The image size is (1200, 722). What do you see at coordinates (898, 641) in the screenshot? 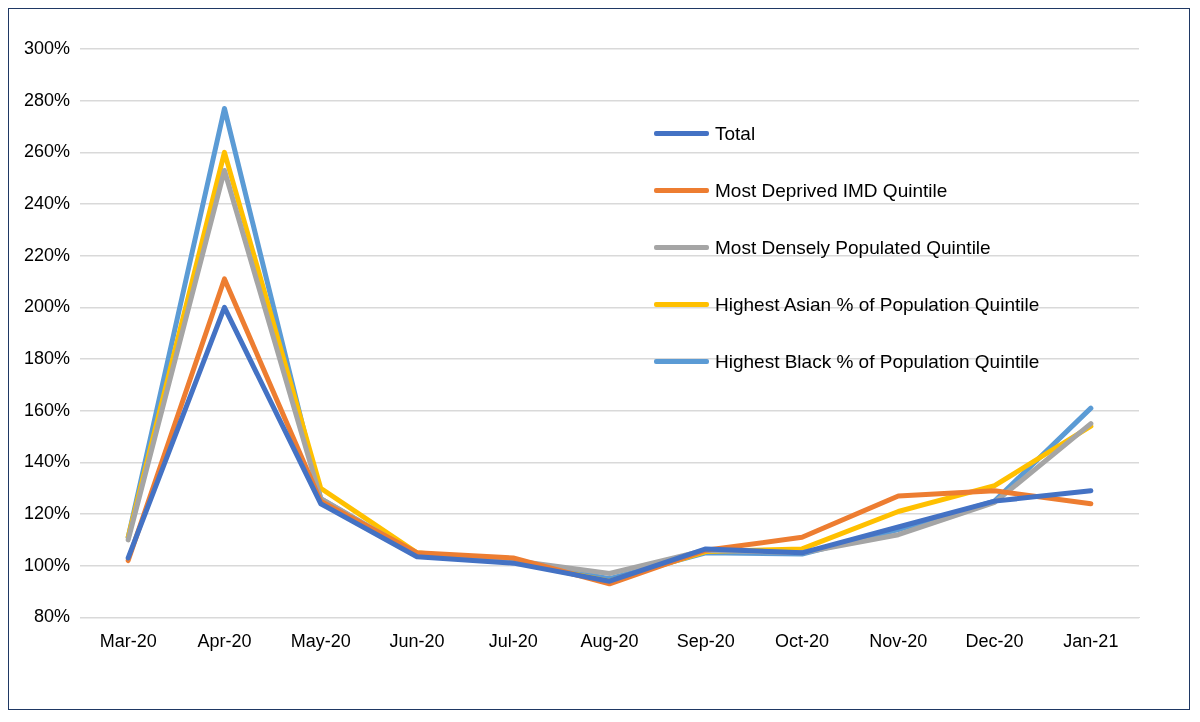
I see `x-tick-label: Nov-20` at bounding box center [898, 641].